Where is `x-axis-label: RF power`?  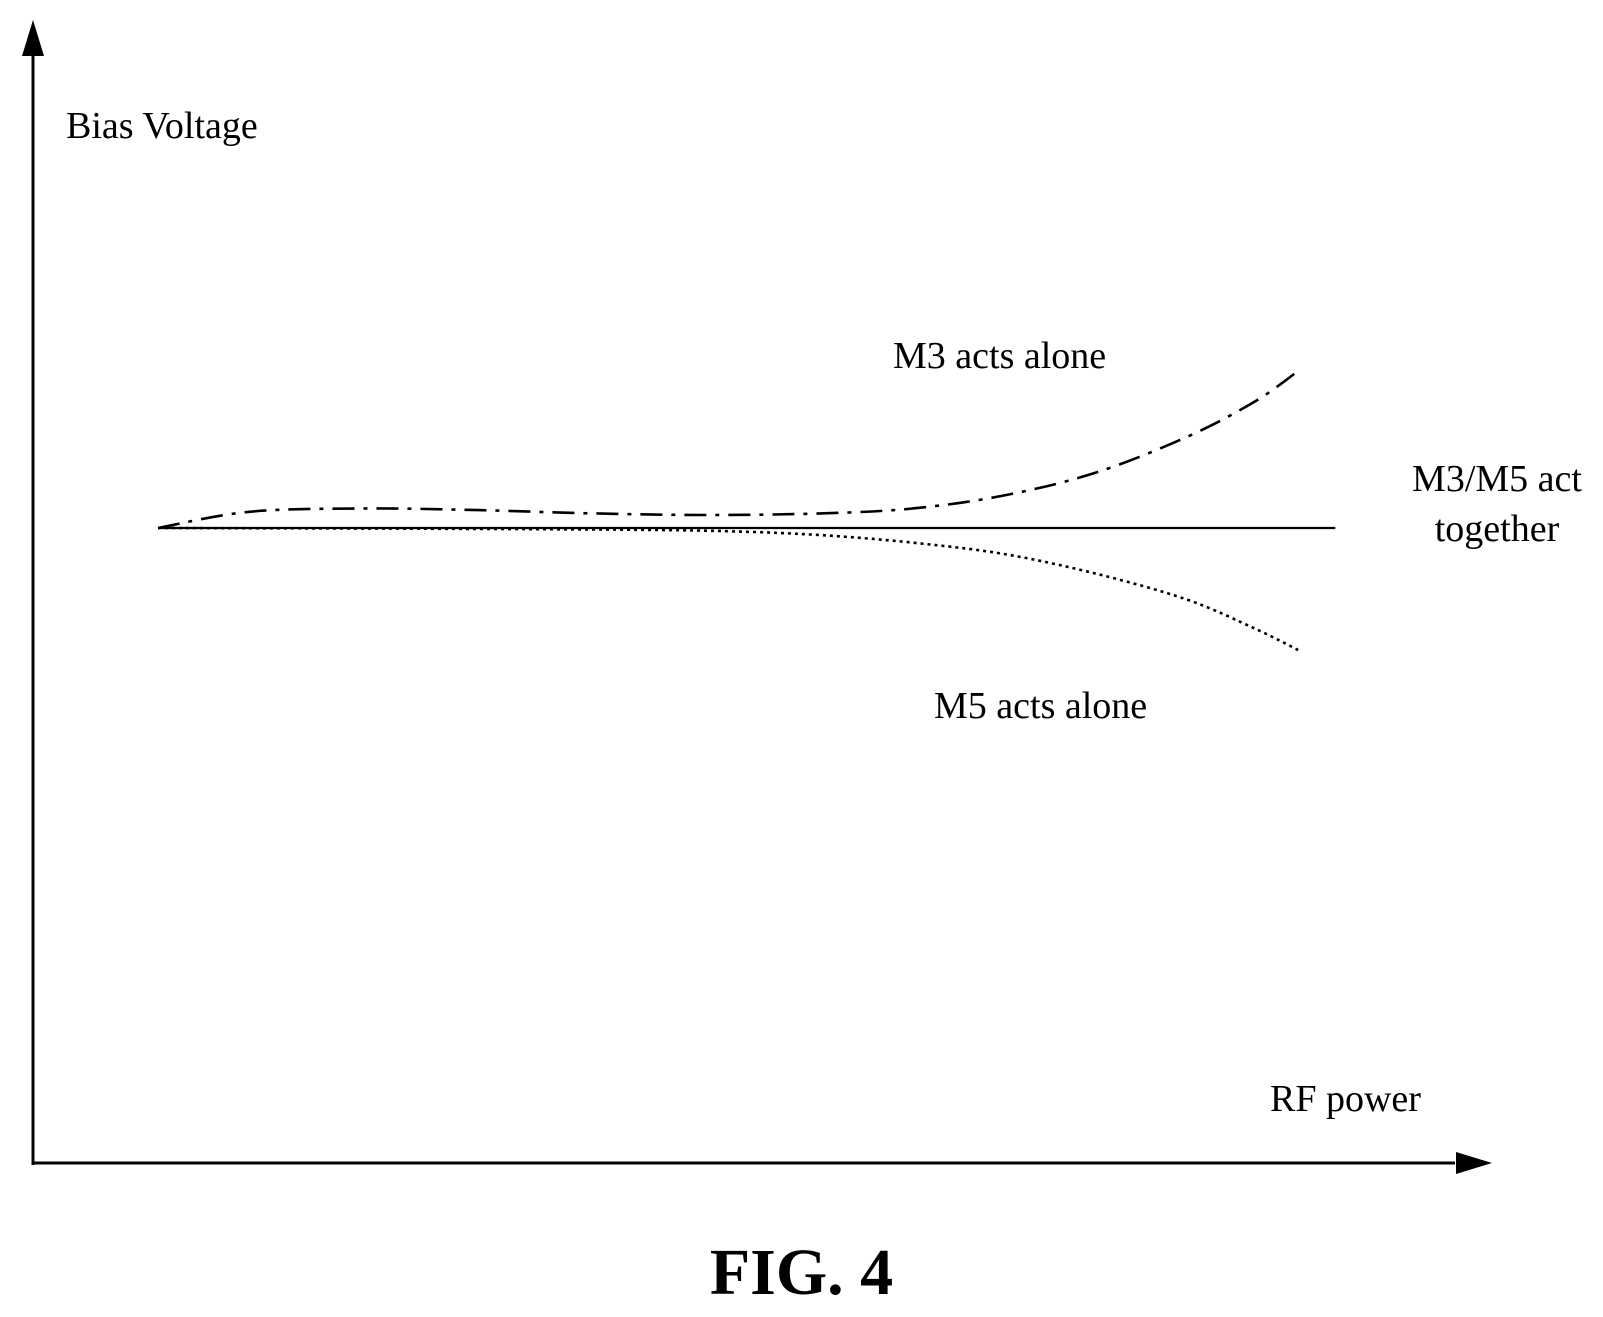
x-axis-label: RF power is located at coordinates (1345, 1099).